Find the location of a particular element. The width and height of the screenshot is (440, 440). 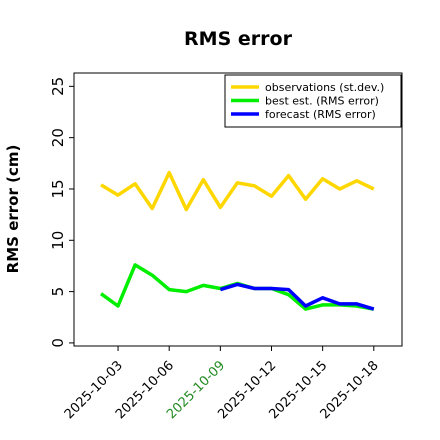

chart-title: RMS error is located at coordinates (238, 39).